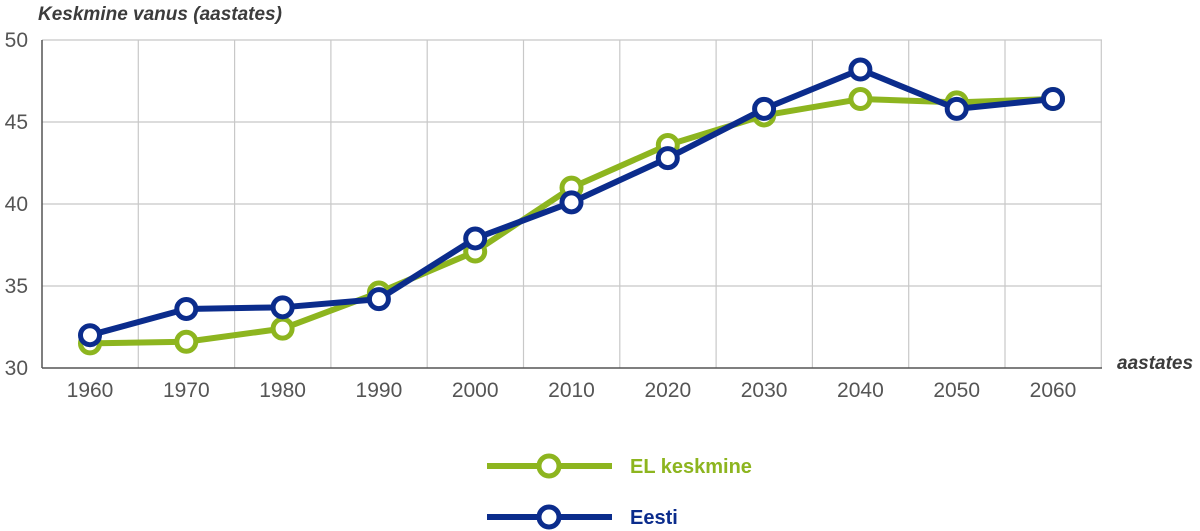 The image size is (1200, 531). What do you see at coordinates (16, 40) in the screenshot?
I see `y-tick-label: 50` at bounding box center [16, 40].